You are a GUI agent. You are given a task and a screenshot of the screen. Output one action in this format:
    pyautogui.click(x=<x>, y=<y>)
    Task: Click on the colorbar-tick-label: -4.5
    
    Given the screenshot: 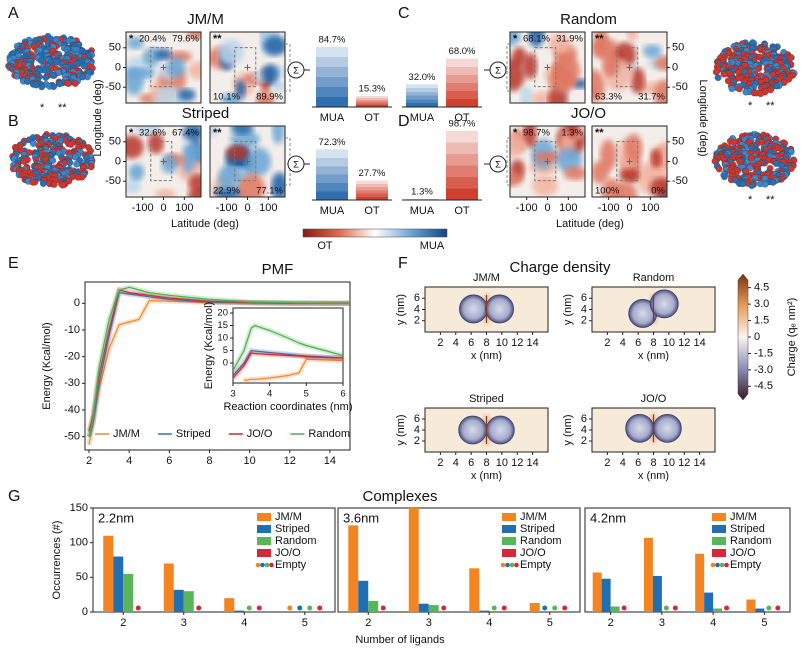 What is the action you would take?
    pyautogui.click(x=763, y=386)
    